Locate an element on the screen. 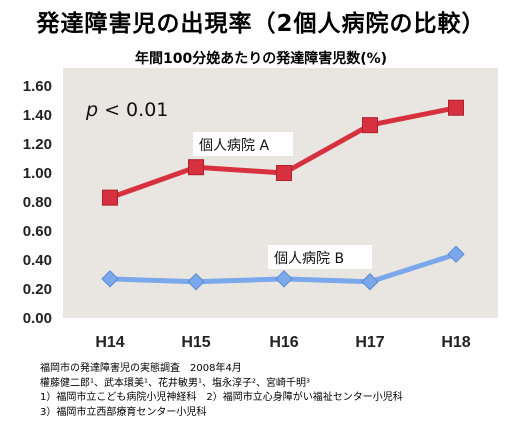  source-line-2: 權藤健二郎¹、武本環美¹、花井敏男¹、塩永淳子²、宮崎千明³ is located at coordinates (175, 383).